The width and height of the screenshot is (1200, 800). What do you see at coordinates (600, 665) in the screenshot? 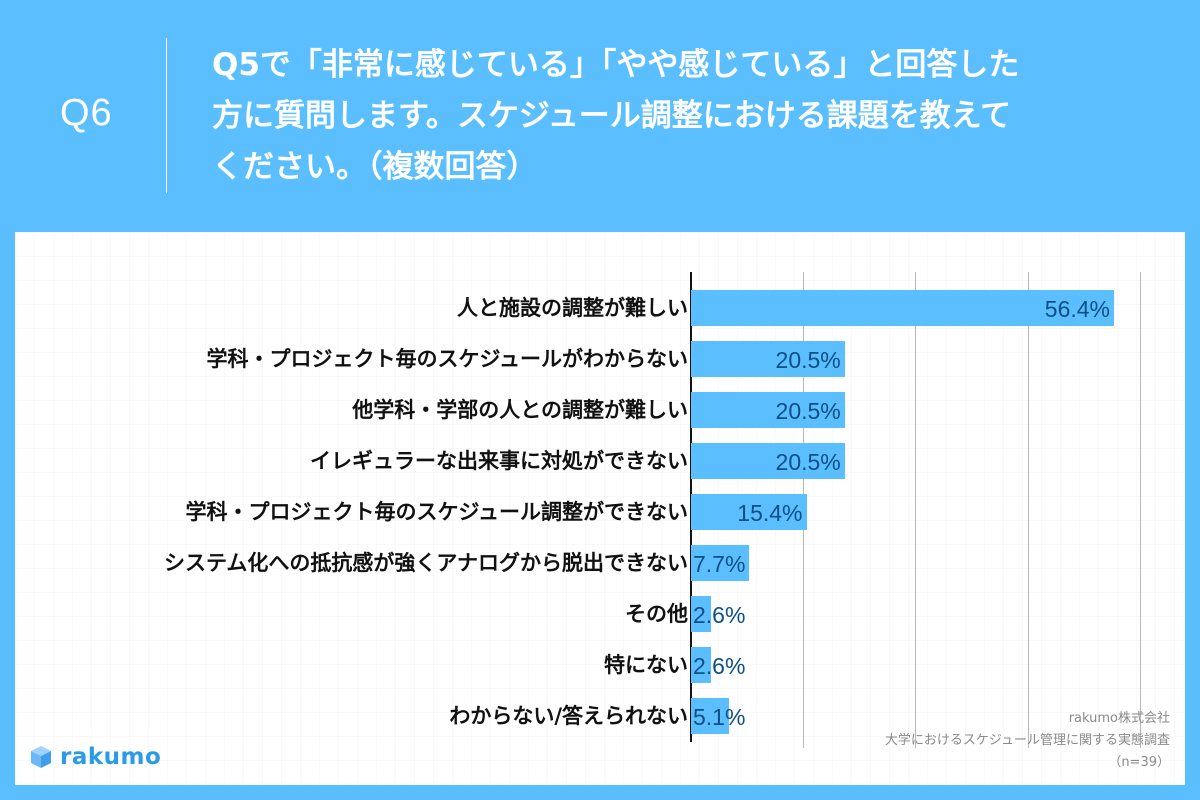
I see `chart-row: 特にない 2.6%` at bounding box center [600, 665].